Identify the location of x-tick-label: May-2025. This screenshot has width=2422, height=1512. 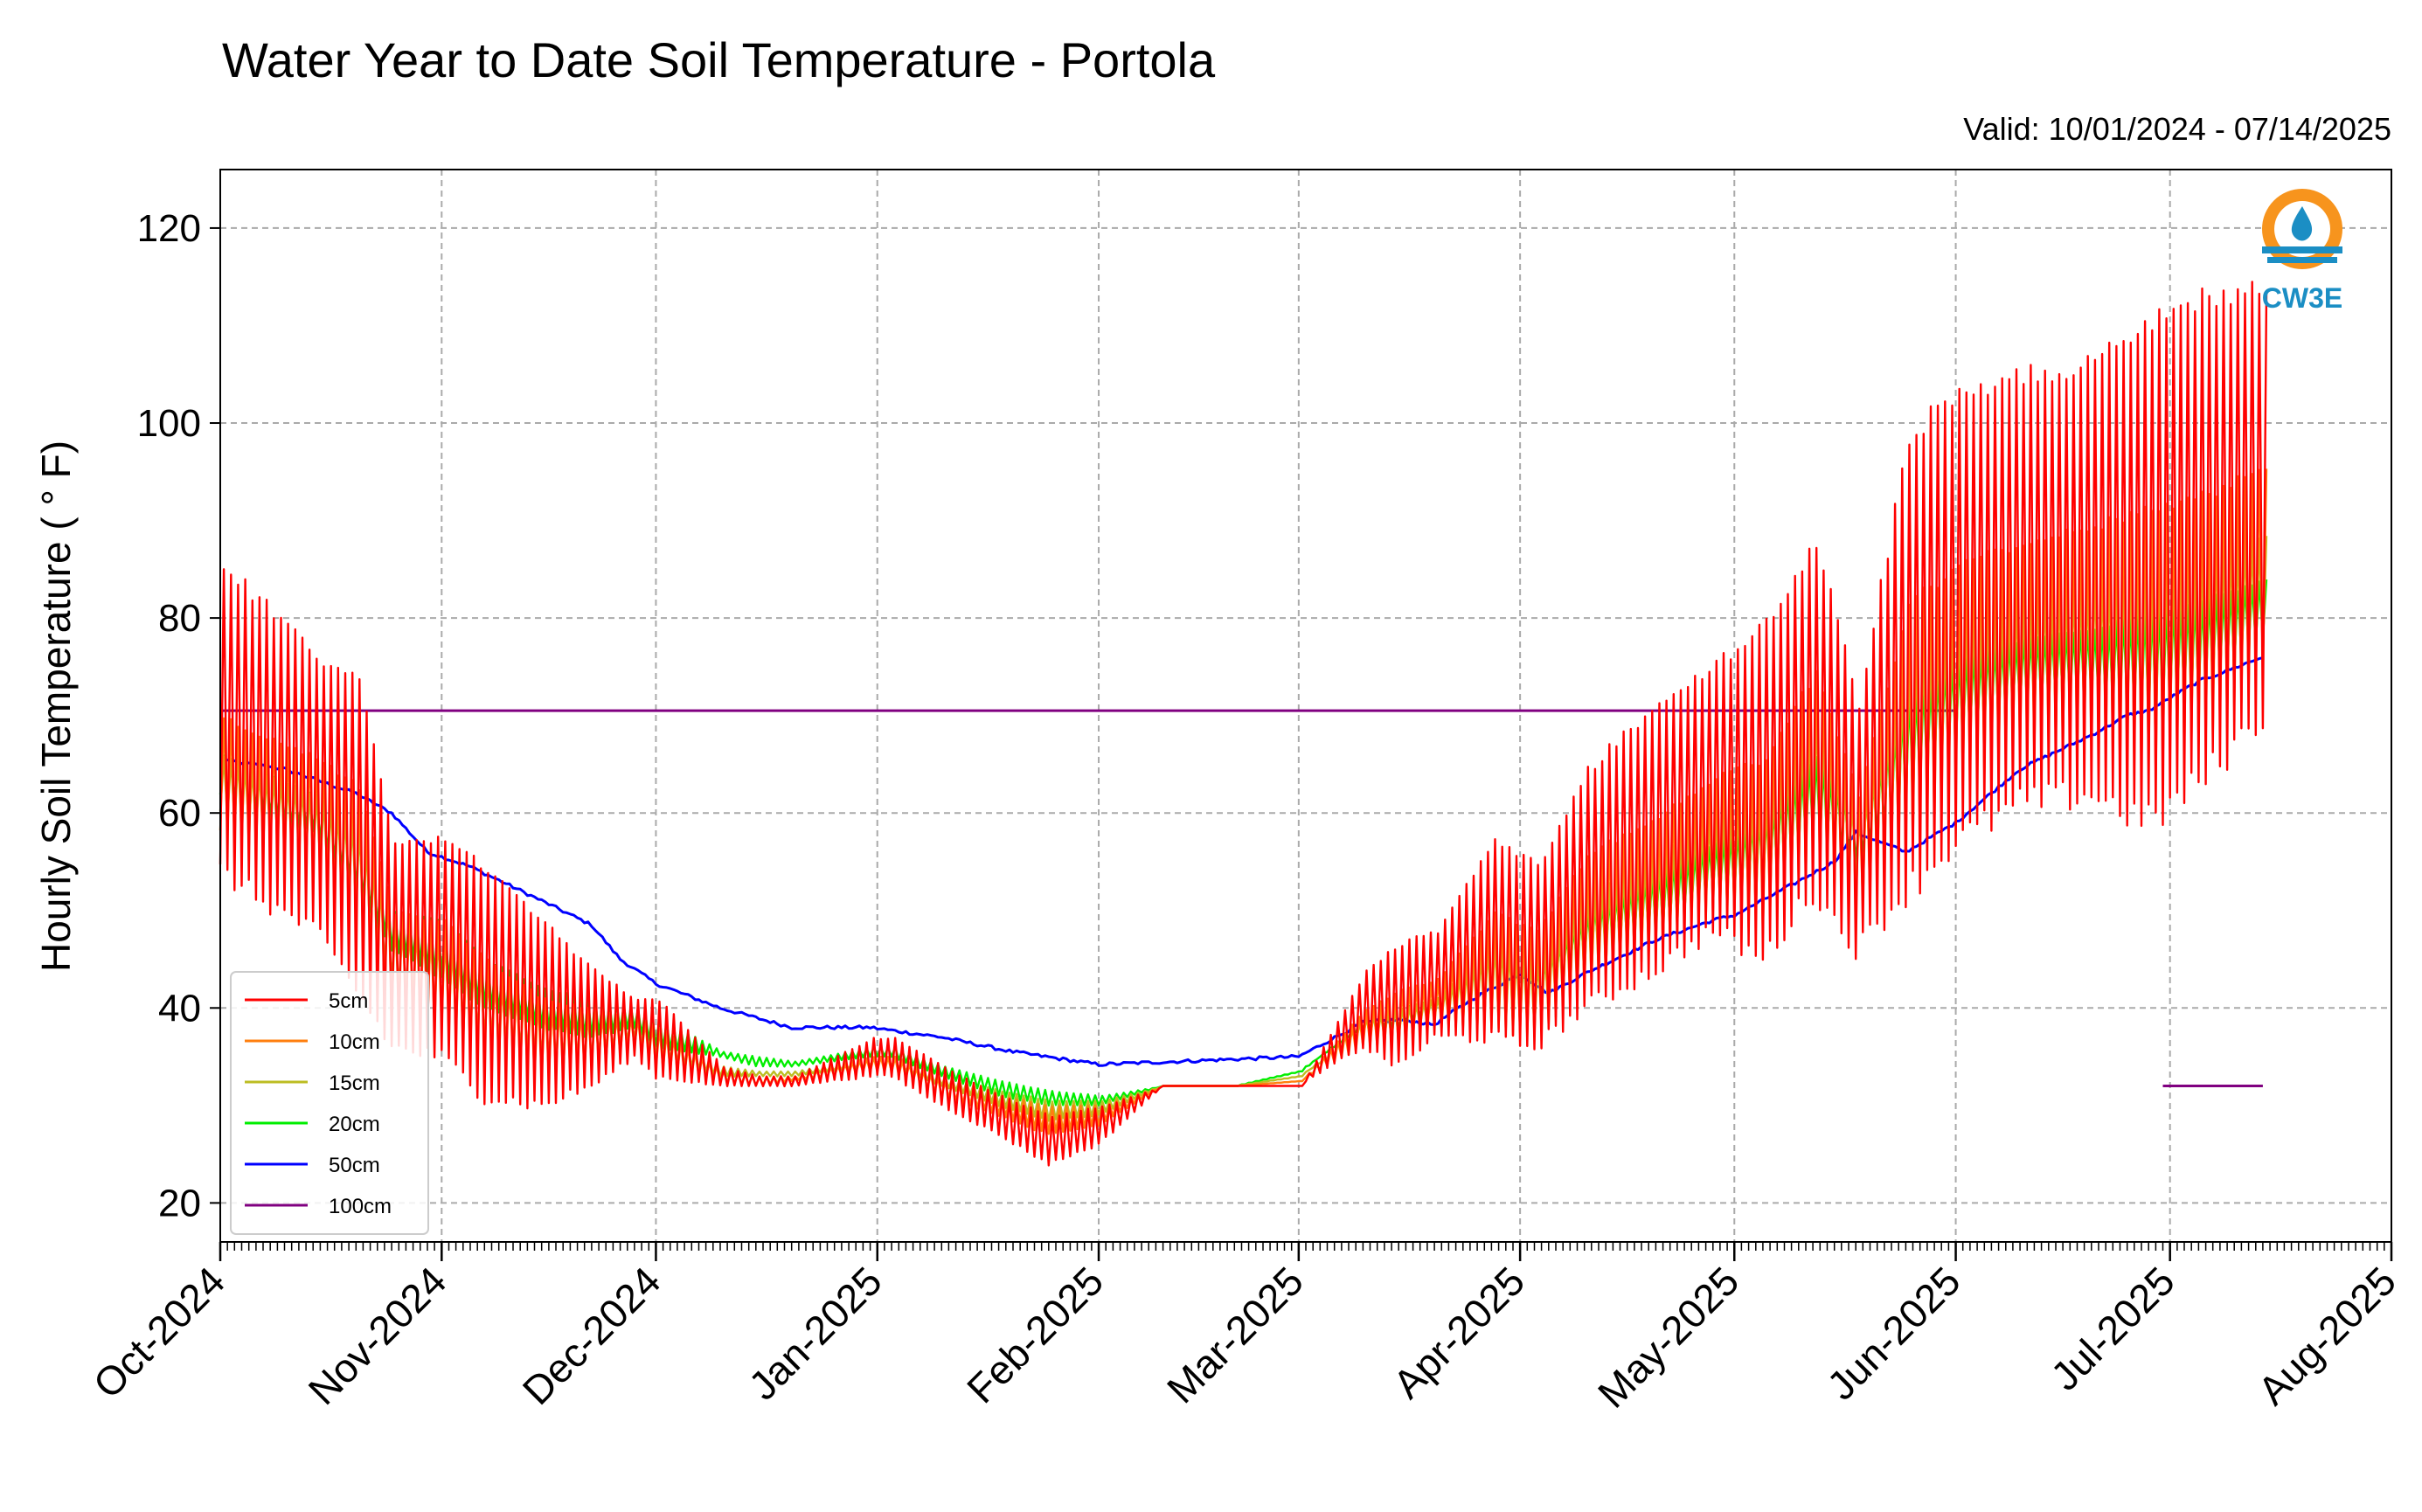
(1668, 1337).